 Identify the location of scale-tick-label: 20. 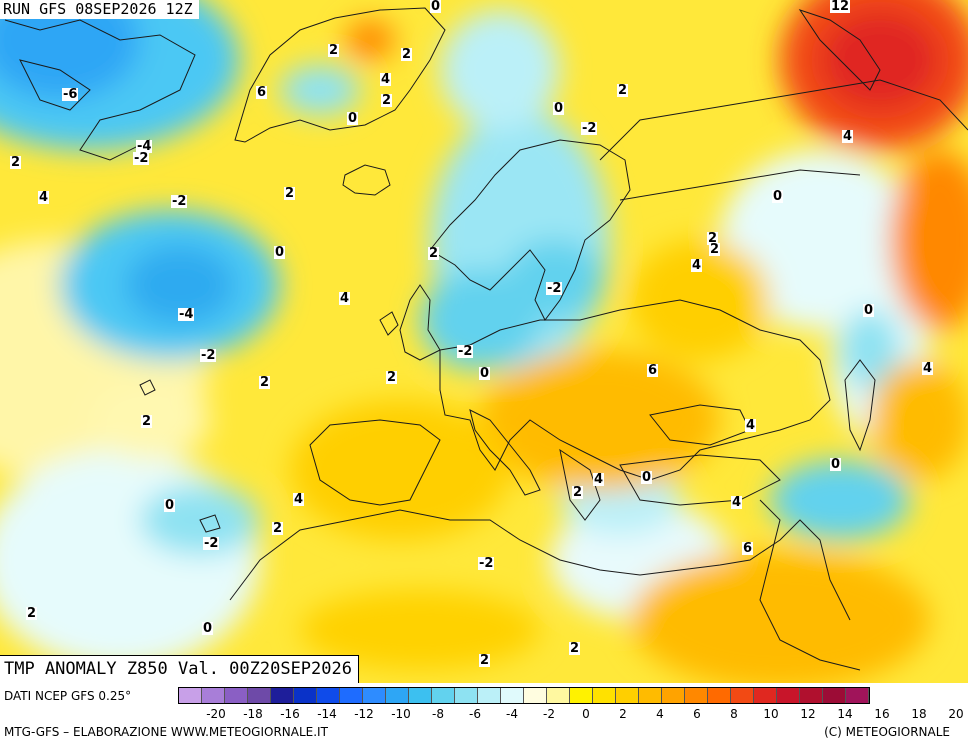
(956, 714).